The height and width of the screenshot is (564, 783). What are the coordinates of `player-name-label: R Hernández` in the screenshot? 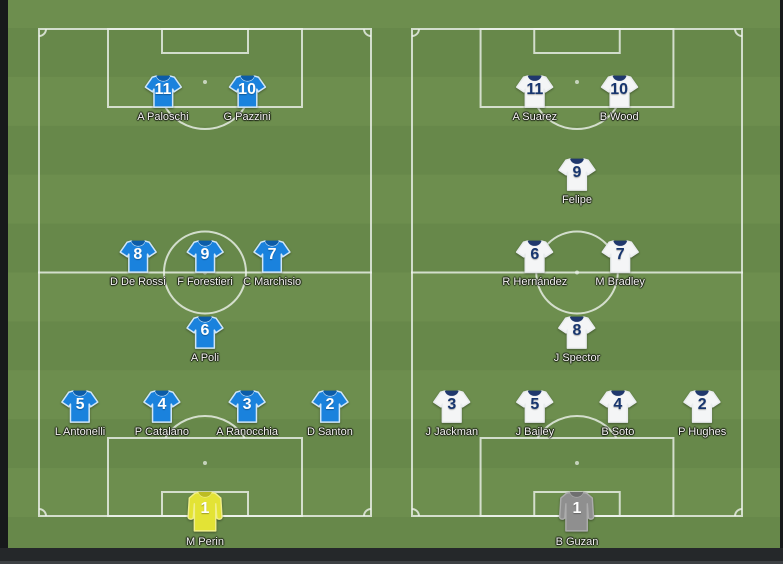 It's located at (535, 281).